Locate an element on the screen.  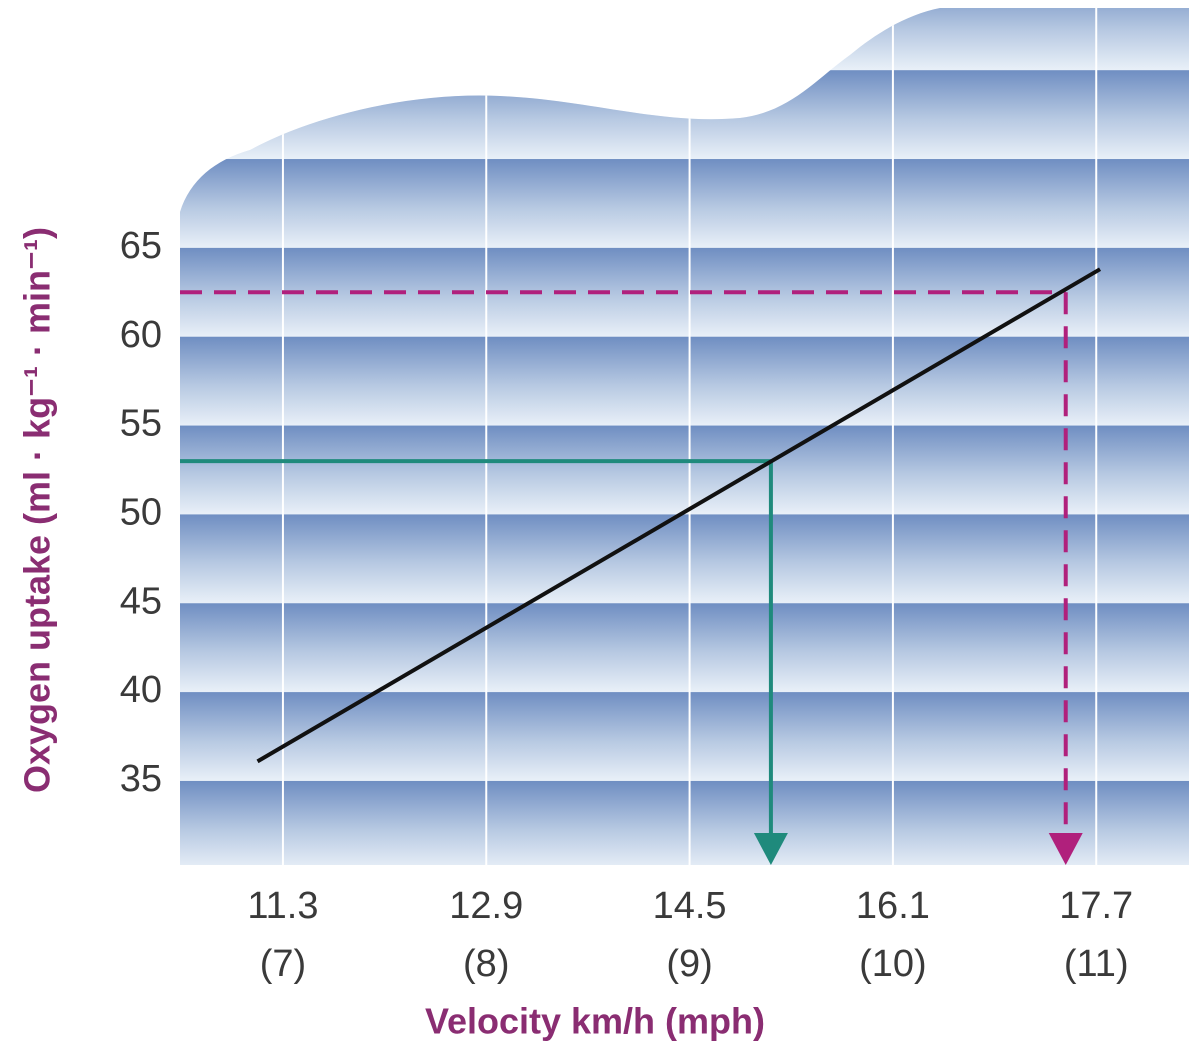
y-axis-label: Oxygen uptake (ml · kg⁻¹ · min⁻¹) is located at coordinates (37, 510).